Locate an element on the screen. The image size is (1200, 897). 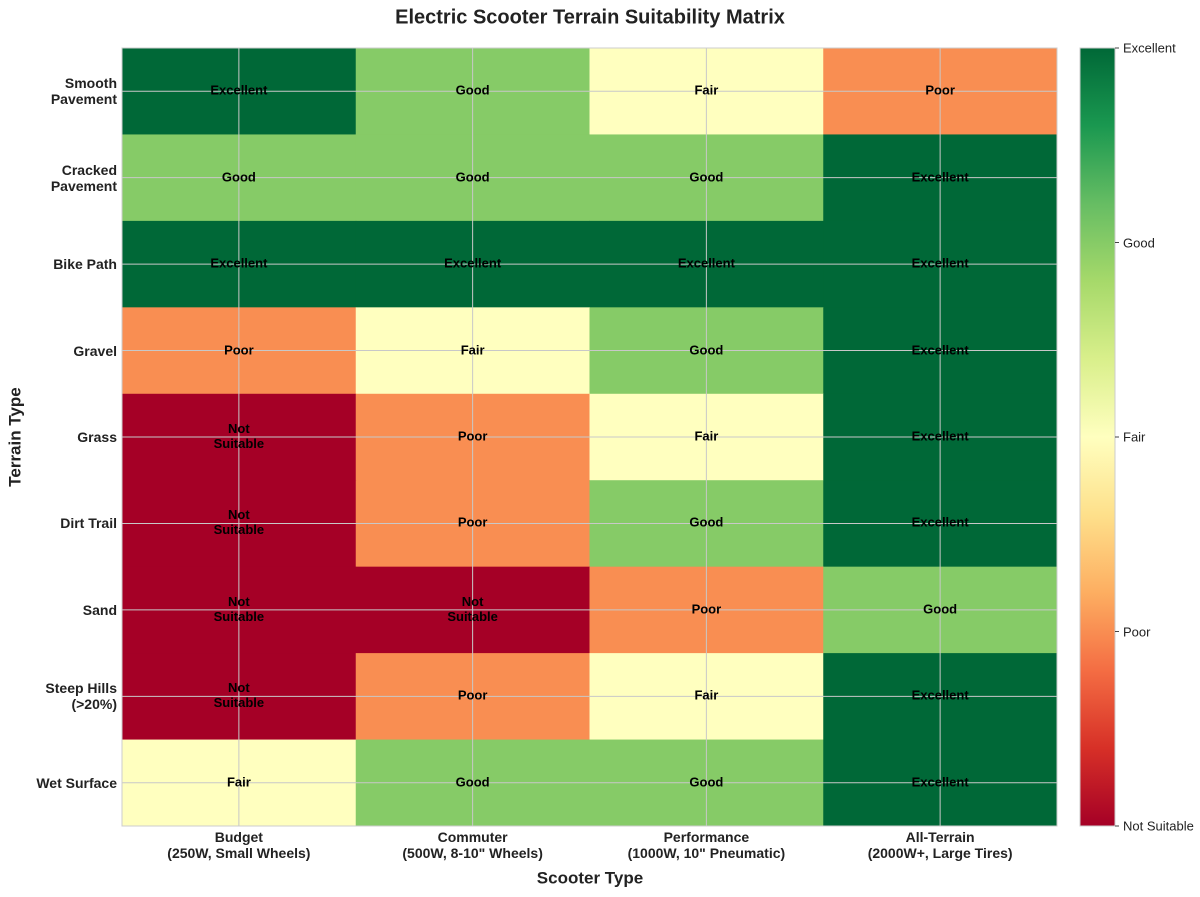
colorbar-tick-label: Excellent is located at coordinates (1149, 48).